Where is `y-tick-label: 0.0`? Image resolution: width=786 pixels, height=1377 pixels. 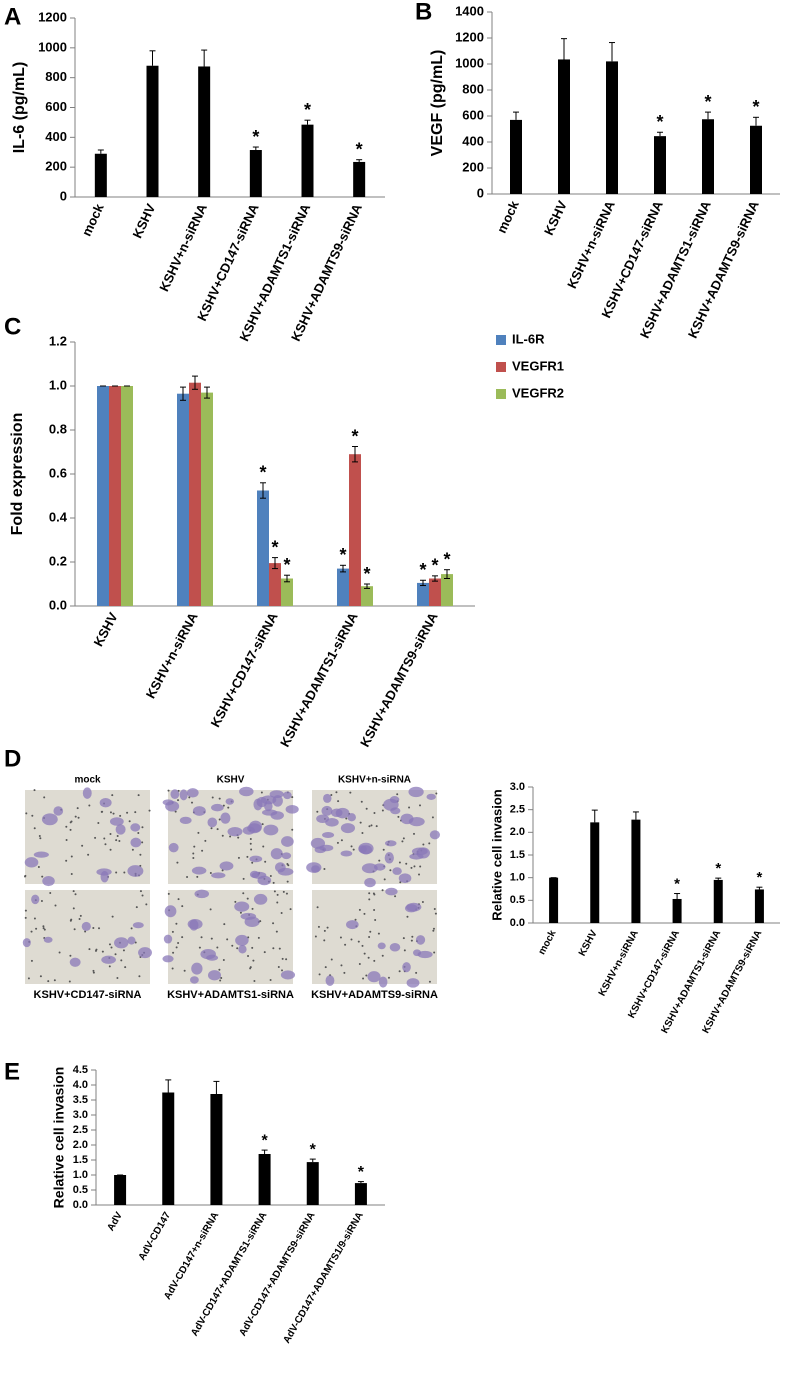
y-tick-label: 0.0 is located at coordinates (517, 923).